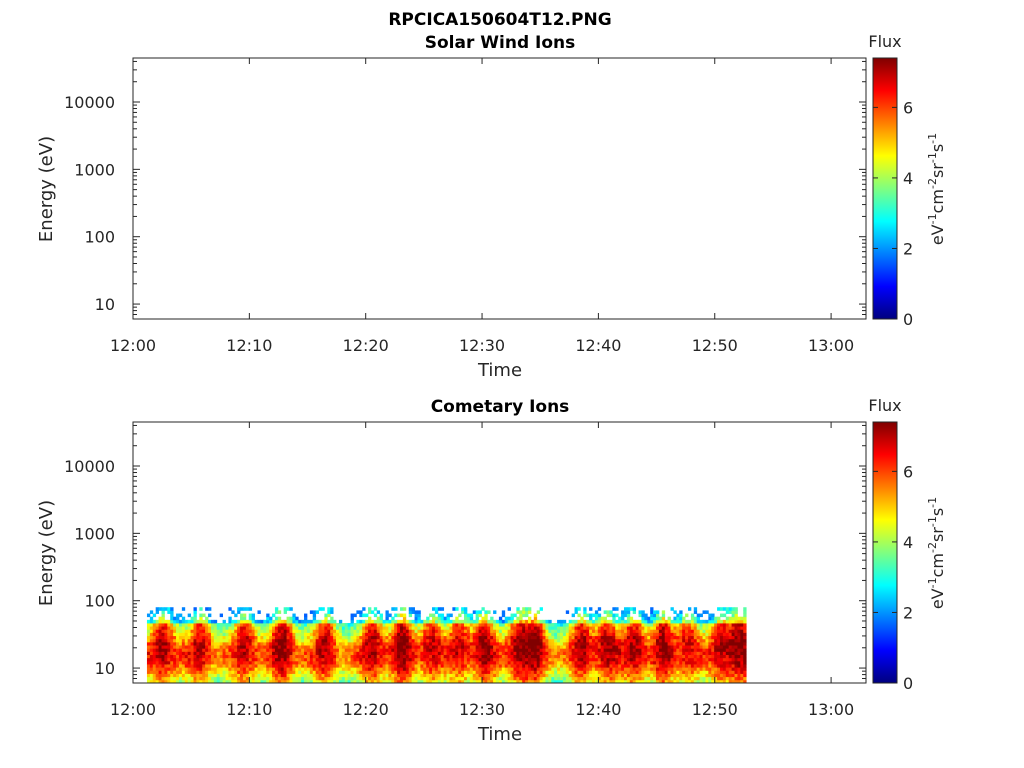 This screenshot has width=1024, height=768. Describe the element at coordinates (831, 345) in the screenshot. I see `x-tick-label: 13:00` at that location.